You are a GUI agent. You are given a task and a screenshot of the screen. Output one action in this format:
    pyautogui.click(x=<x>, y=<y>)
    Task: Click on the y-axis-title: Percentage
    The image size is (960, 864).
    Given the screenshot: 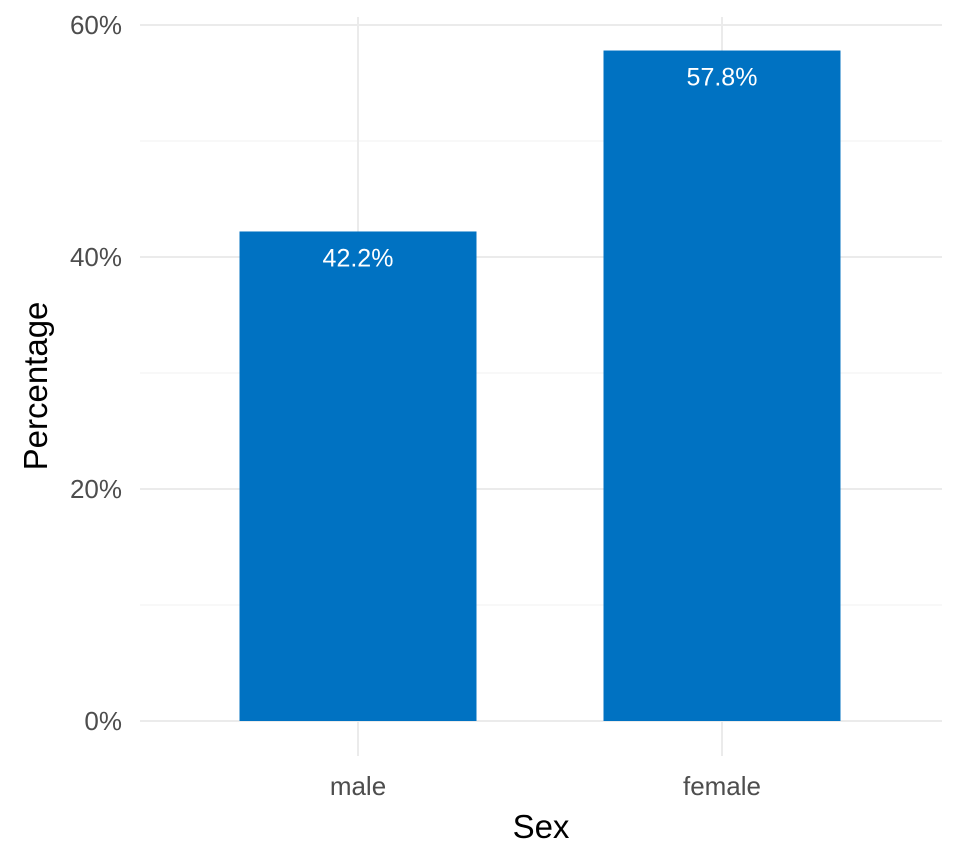 What is the action you would take?
    pyautogui.click(x=35, y=386)
    